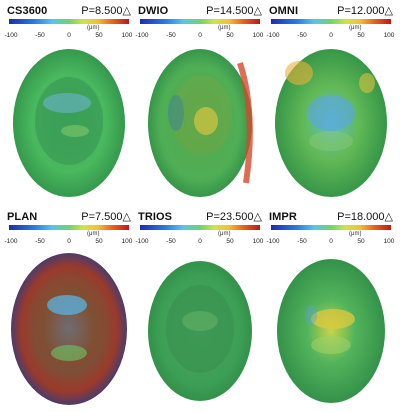 The width and height of the screenshot is (400, 412). Describe the element at coordinates (331, 11) in the screenshot. I see `panel-header: OMNI P=12.000△` at that location.